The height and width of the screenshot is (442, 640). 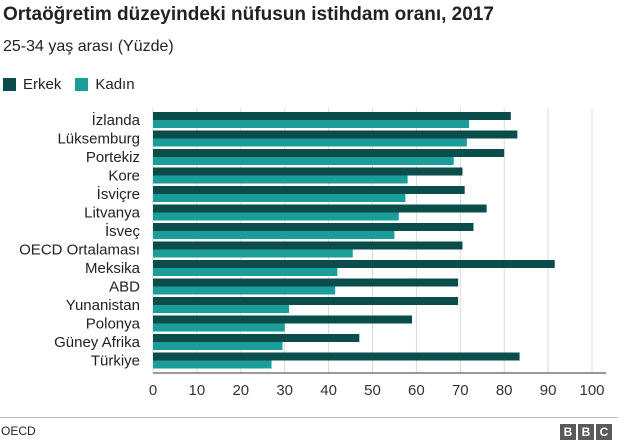 What do you see at coordinates (115, 84) in the screenshot?
I see `legend-label-kadin: Kadın` at bounding box center [115, 84].